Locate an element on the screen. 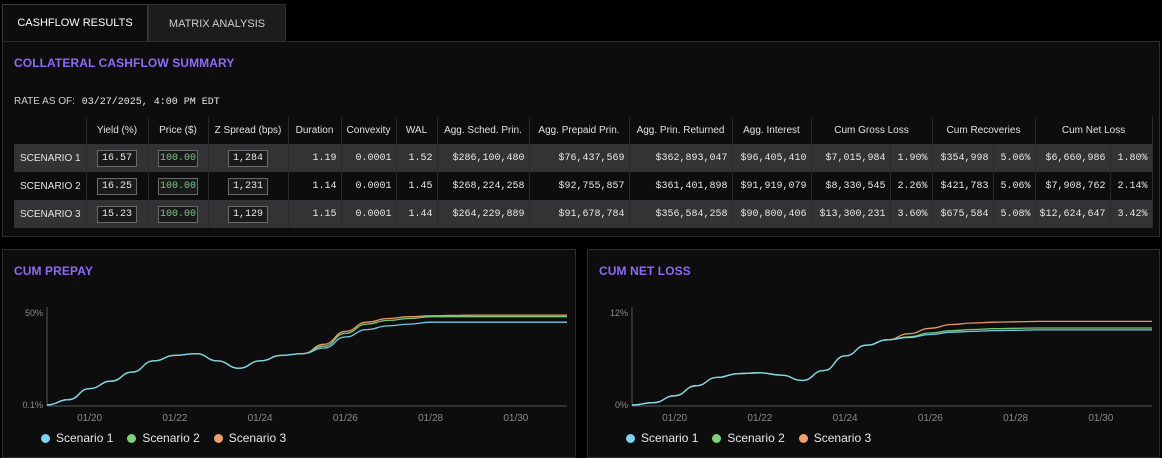 This screenshot has width=1162, height=458. cum-net-loss-chart: 12% 0% 01/20 01/22 01/24 01/26 01/28 01/30 is located at coordinates (881, 365).